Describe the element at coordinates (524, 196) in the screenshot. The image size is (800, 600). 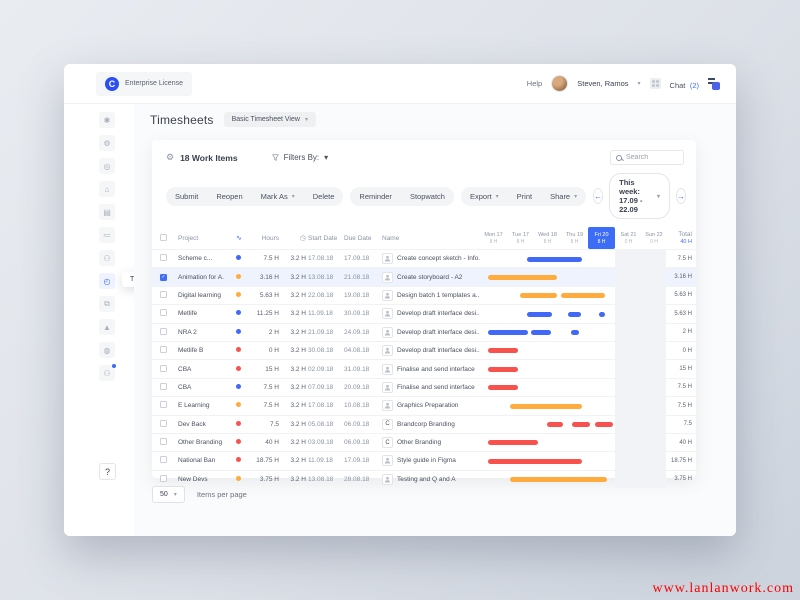
I see `print-button: Print` at that location.